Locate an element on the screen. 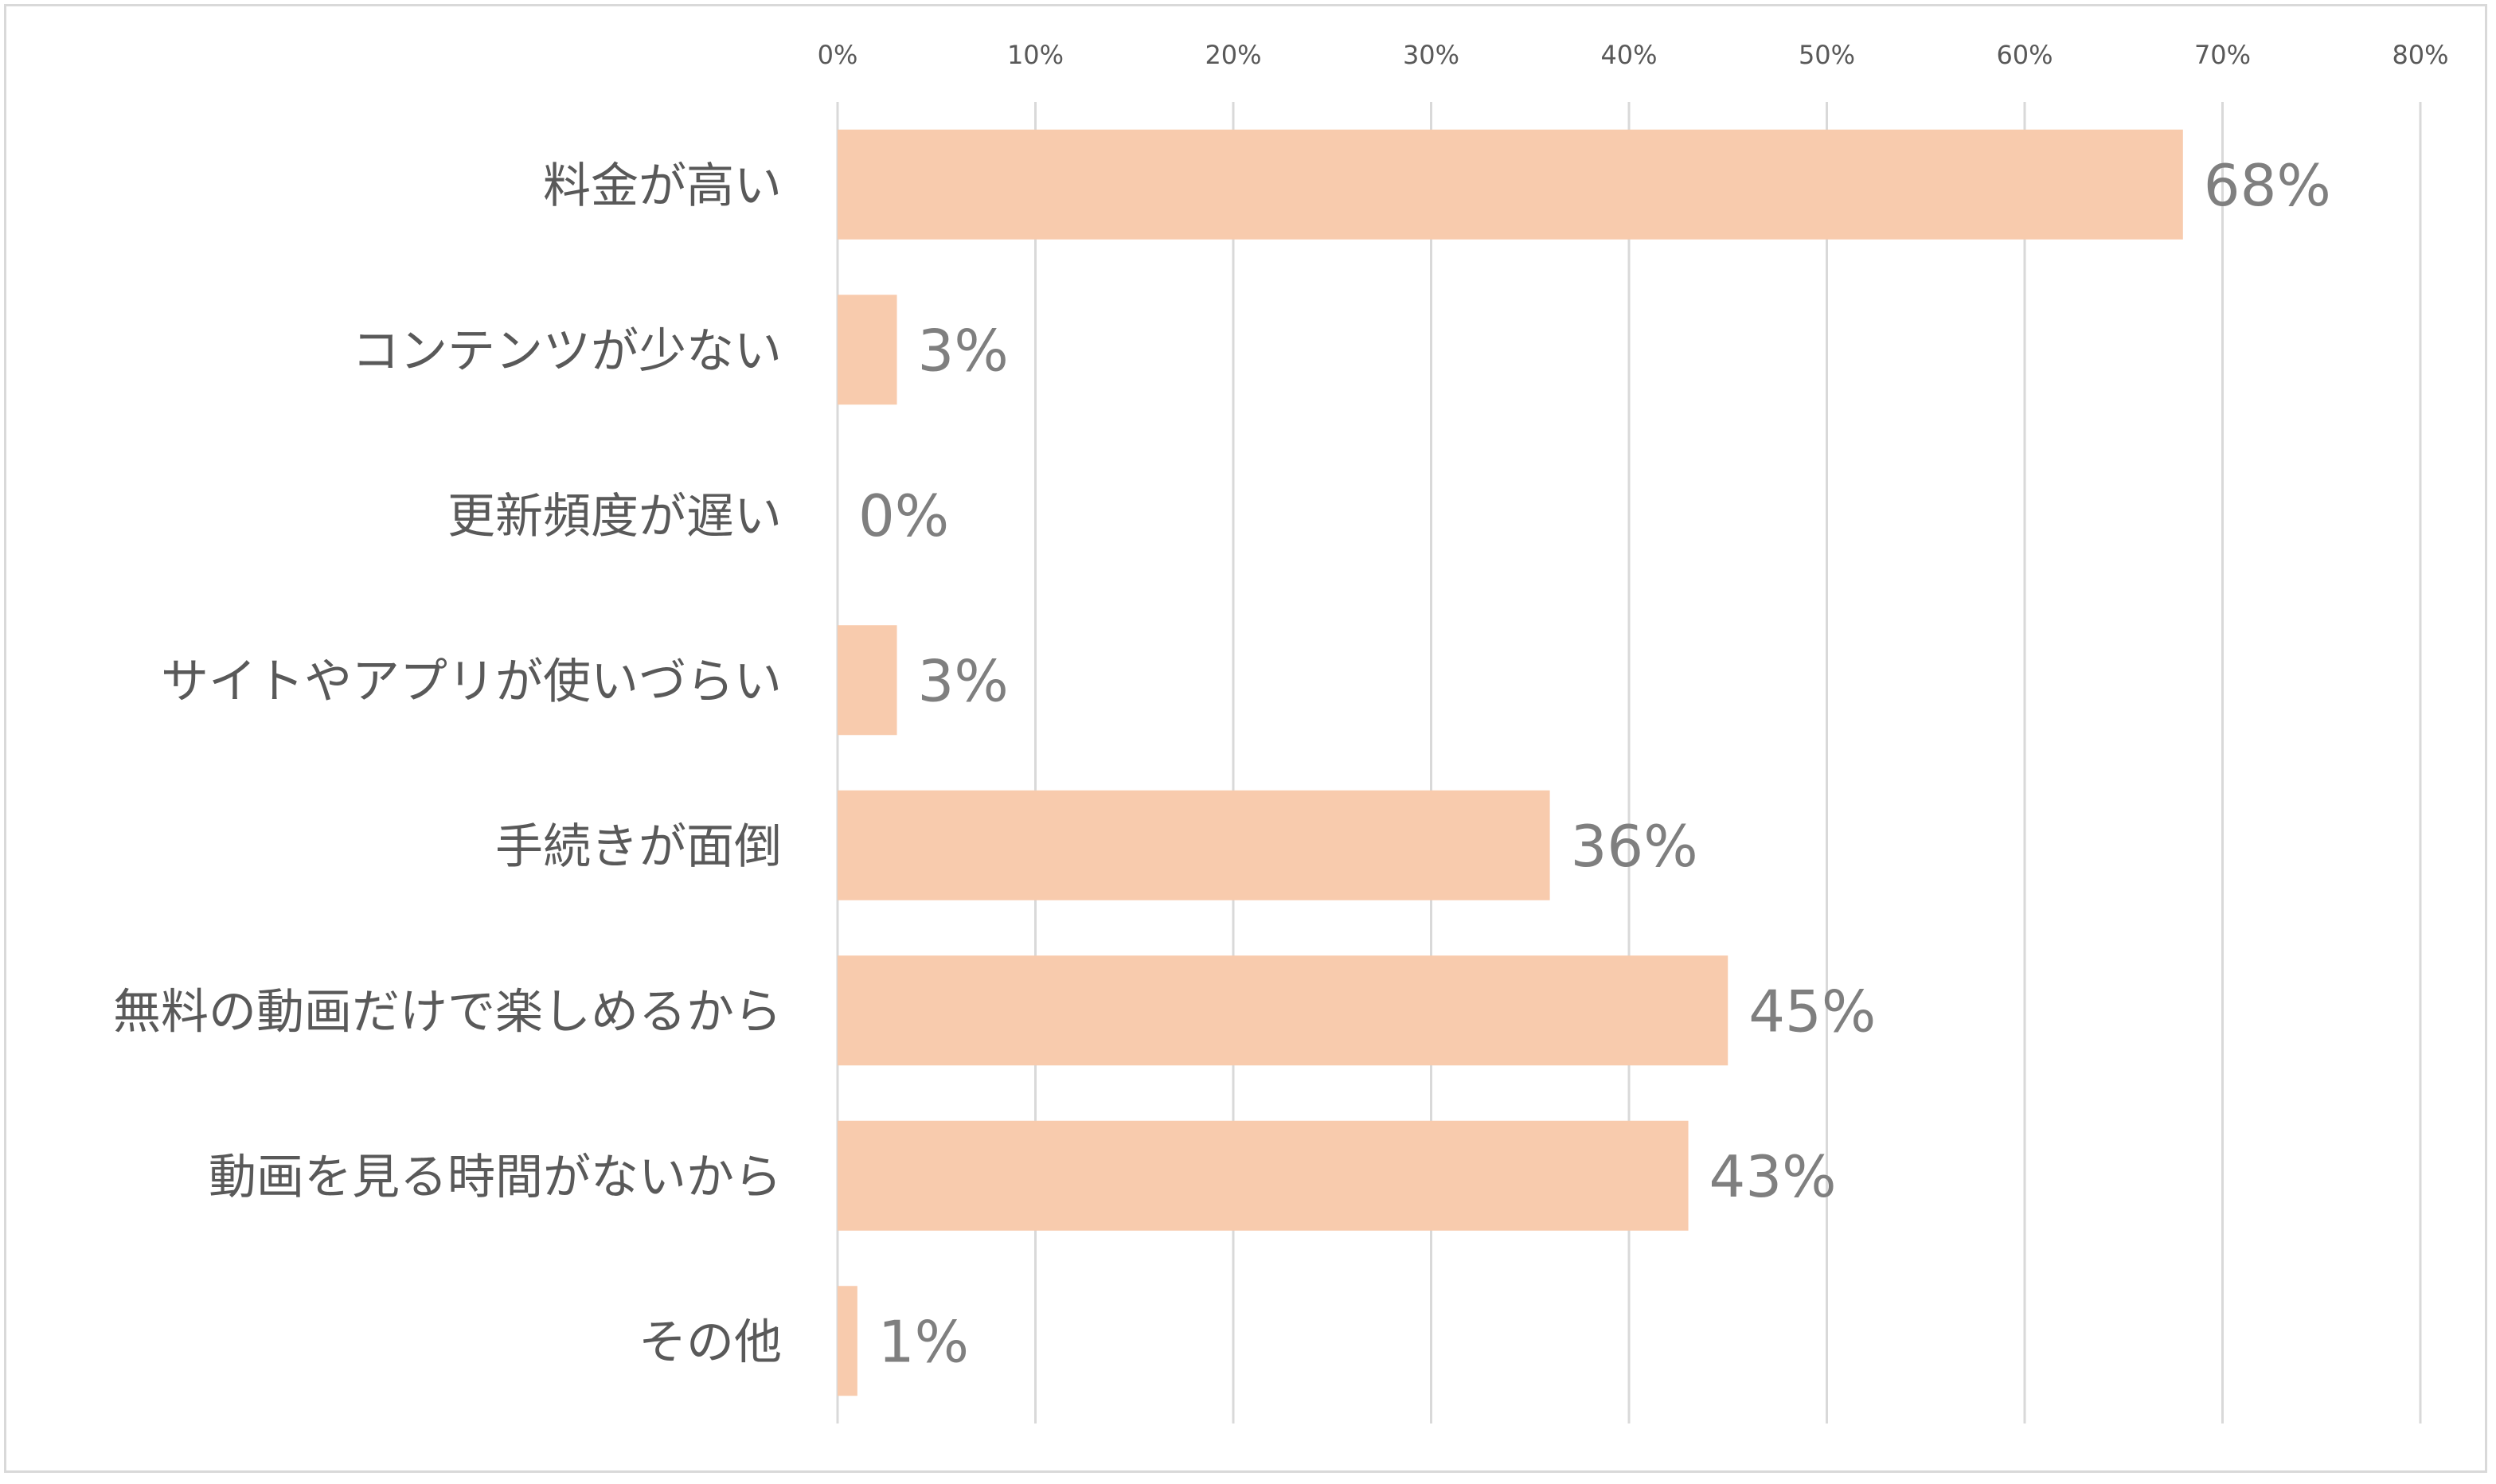 This screenshot has height=1484, width=2496. category-label: サイトやアプリが使いづらい is located at coordinates (472, 681).